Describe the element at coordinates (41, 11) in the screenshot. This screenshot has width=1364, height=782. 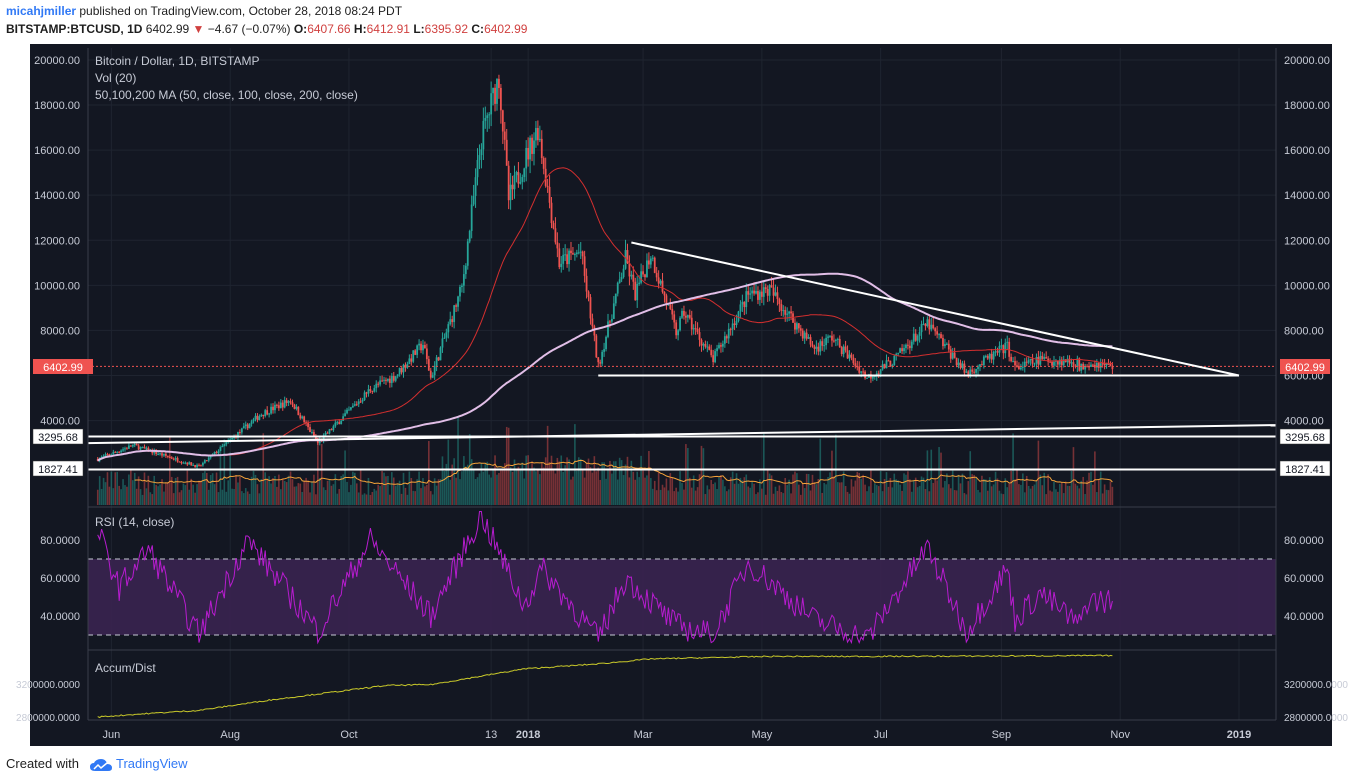
I see `author-link: micahjmiller` at that location.